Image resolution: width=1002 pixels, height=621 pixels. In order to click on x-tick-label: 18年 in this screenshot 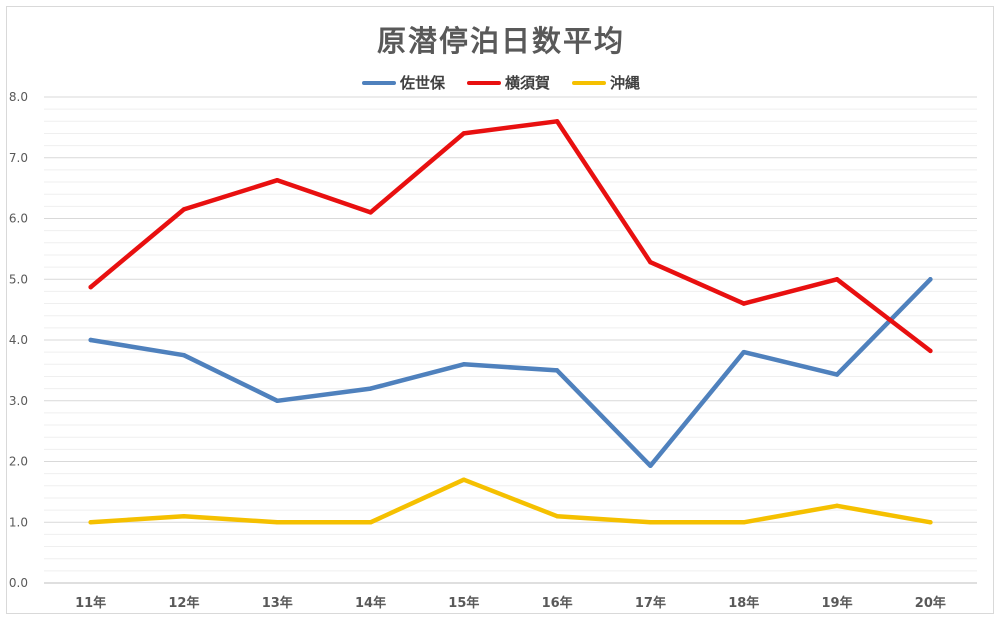, I will do `click(743, 603)`.